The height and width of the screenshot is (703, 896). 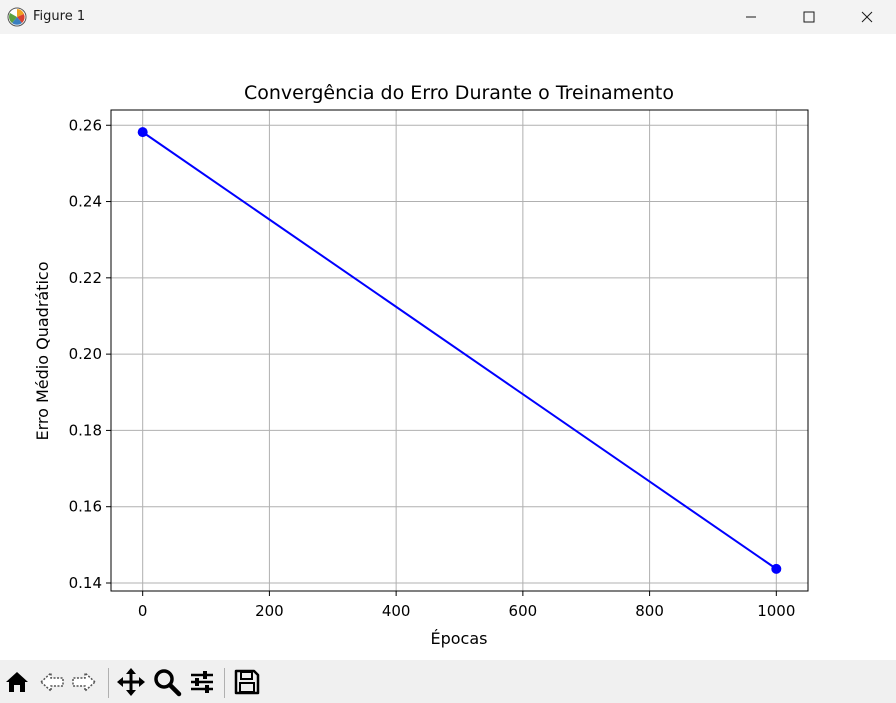 I want to click on pan-move-icon, so click(x=131, y=682).